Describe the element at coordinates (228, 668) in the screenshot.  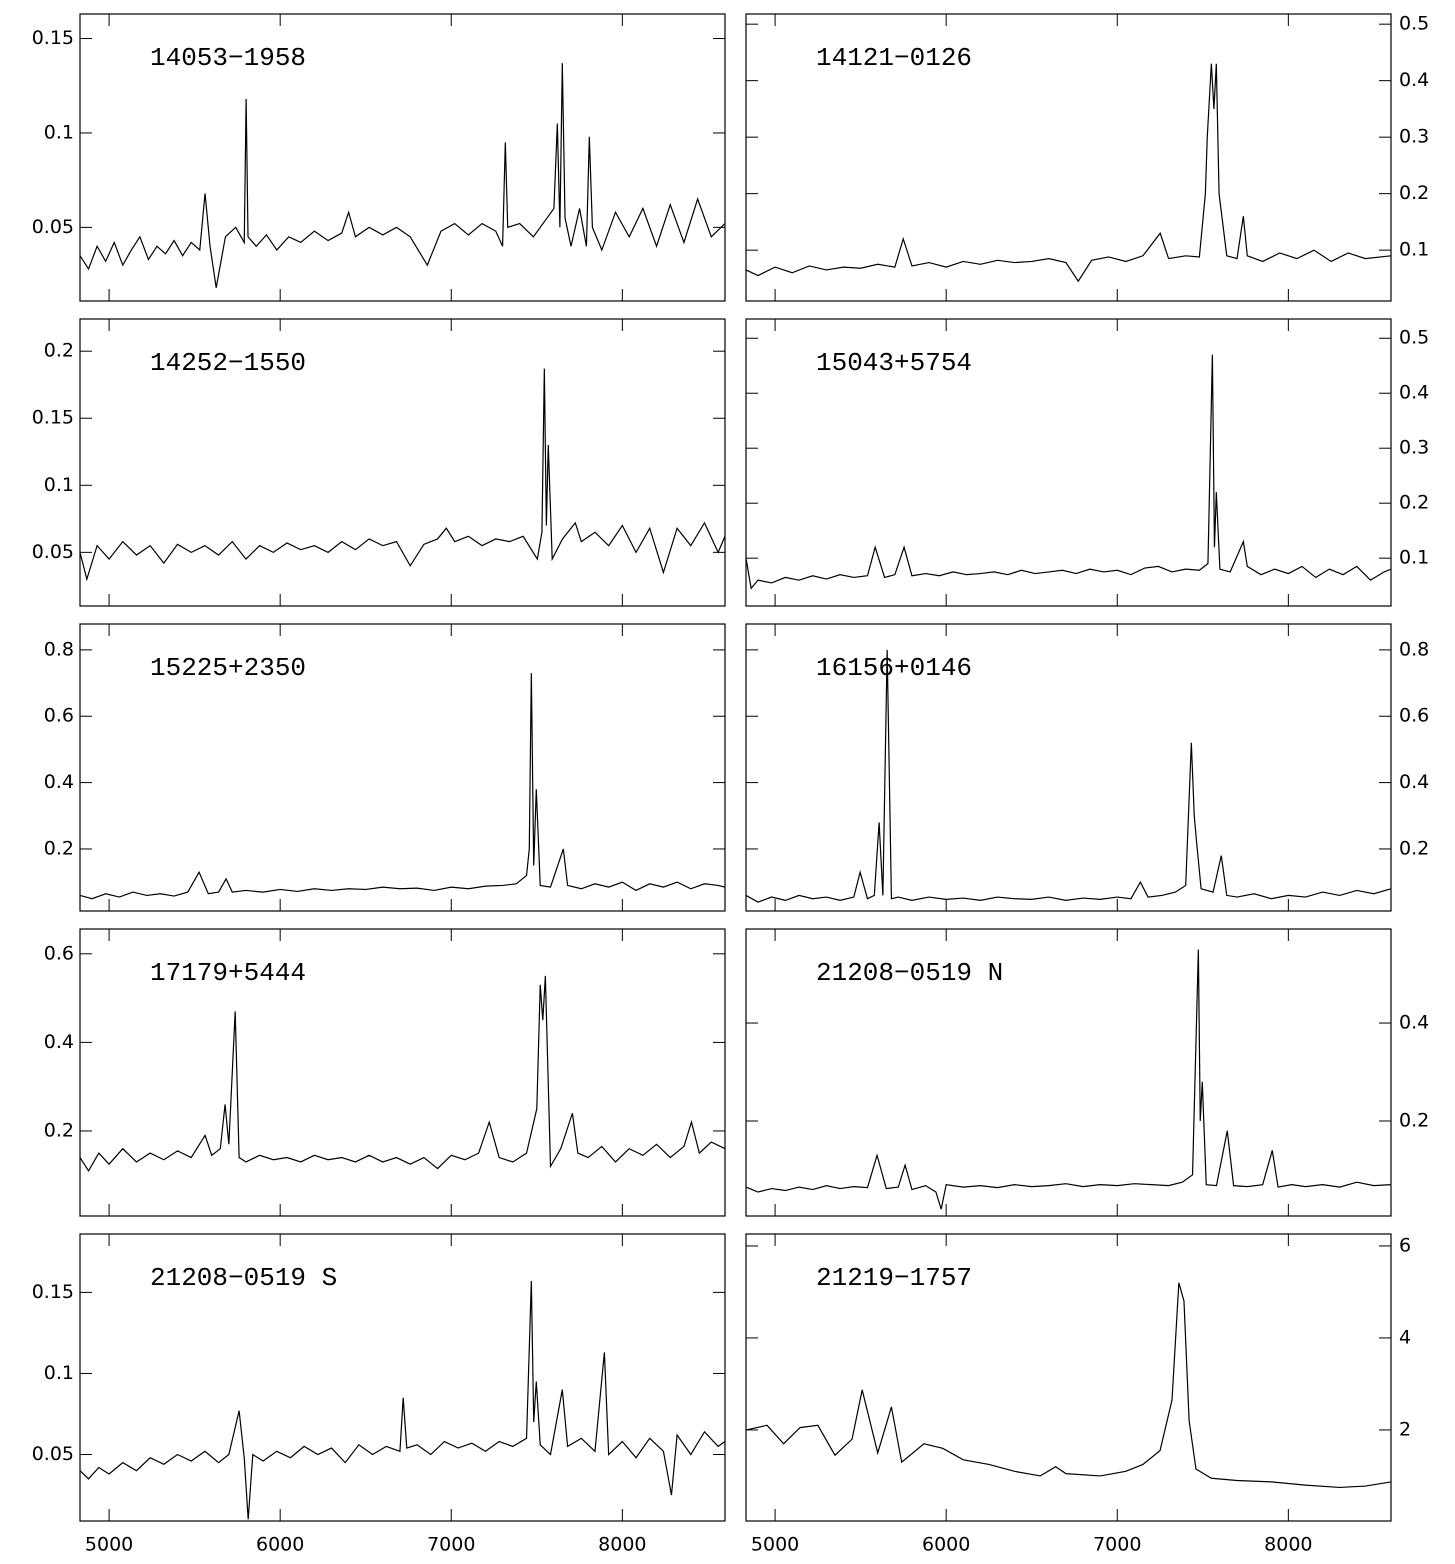
I see `panel-label: 15225+2350` at that location.